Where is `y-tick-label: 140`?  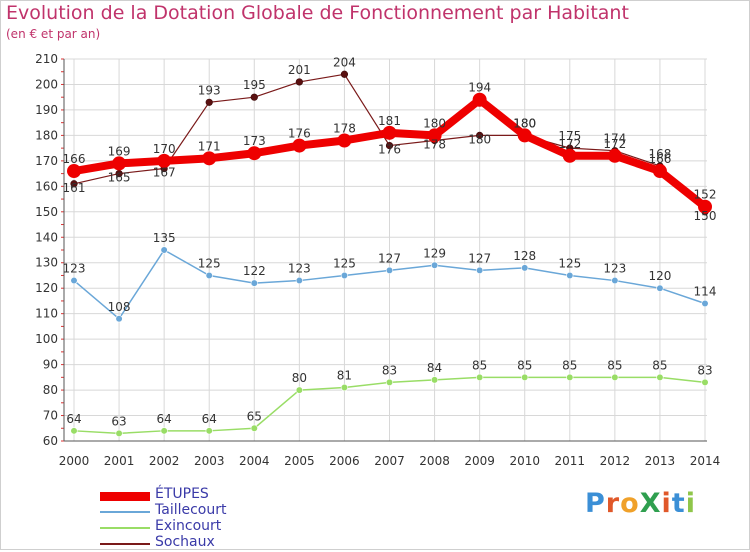
y-tick-label: 140 is located at coordinates (46, 237).